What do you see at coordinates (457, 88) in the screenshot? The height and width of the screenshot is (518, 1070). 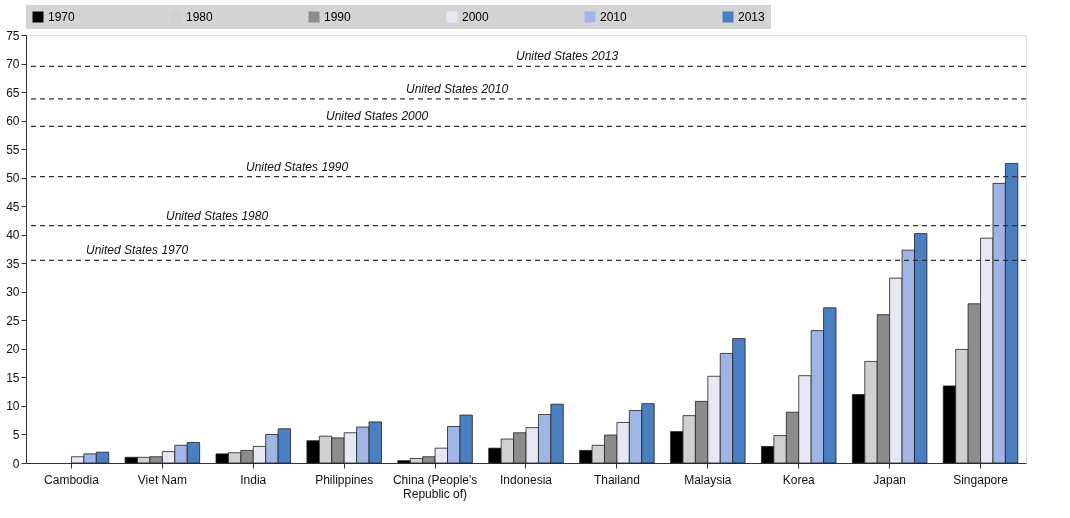 I see `ref-line-label: United States 2010` at bounding box center [457, 88].